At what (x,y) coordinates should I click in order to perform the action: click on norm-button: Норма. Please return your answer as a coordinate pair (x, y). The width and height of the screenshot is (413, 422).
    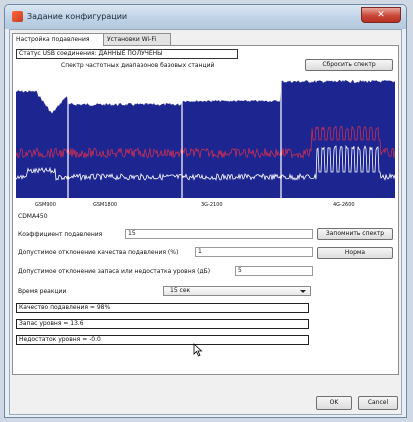
    Looking at the image, I should click on (355, 253).